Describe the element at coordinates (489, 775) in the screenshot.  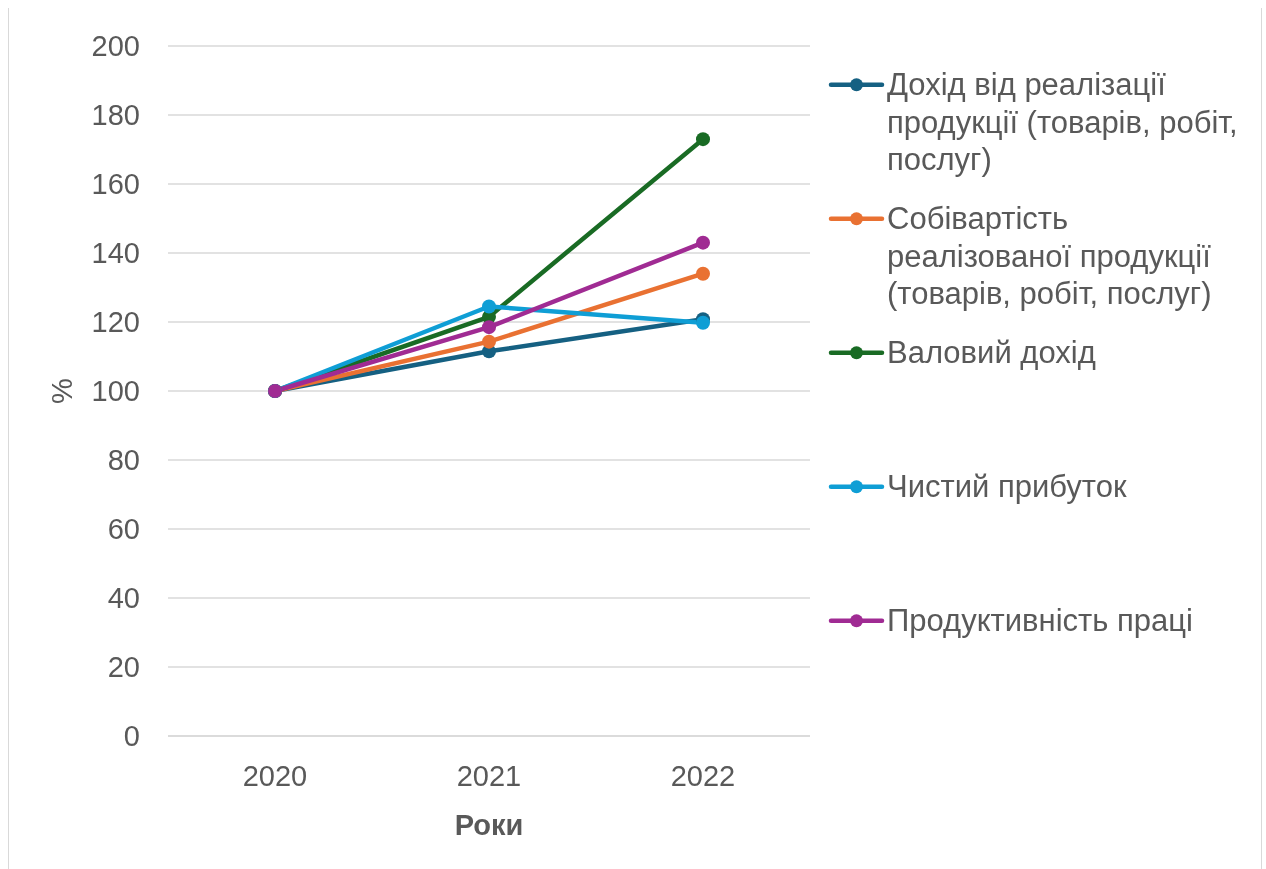
I see `x-tick-label: 2021` at that location.